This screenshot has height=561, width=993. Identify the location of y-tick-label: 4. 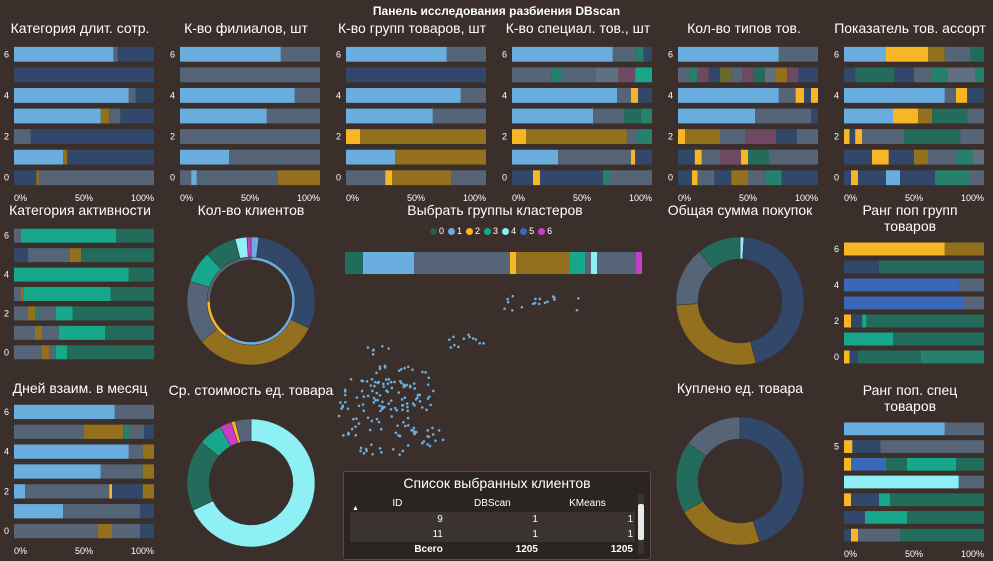
(836, 285).